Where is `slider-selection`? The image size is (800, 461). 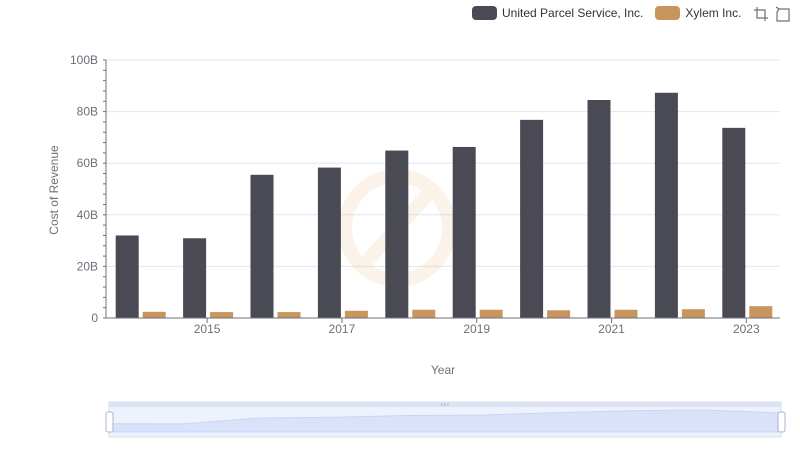
slider-selection is located at coordinates (445, 422).